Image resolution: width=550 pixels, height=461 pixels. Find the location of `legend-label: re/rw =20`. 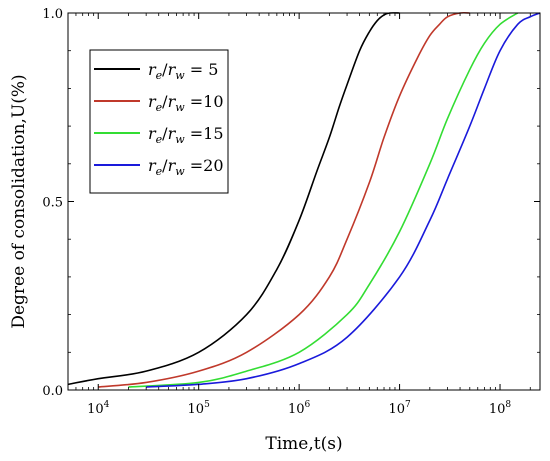

legend-label: re/rw =20 is located at coordinates (186, 167).